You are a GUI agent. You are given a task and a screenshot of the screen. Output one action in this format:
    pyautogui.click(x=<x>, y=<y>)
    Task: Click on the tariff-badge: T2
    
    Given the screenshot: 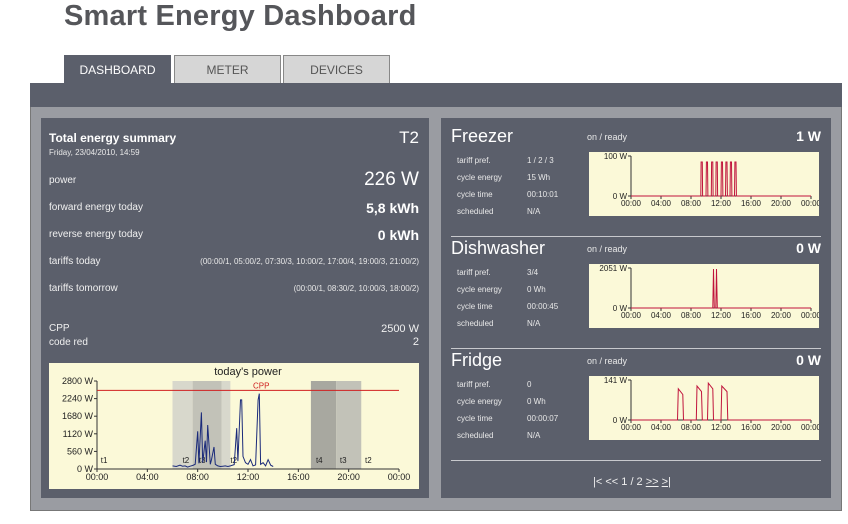 What is the action you would take?
    pyautogui.click(x=409, y=137)
    